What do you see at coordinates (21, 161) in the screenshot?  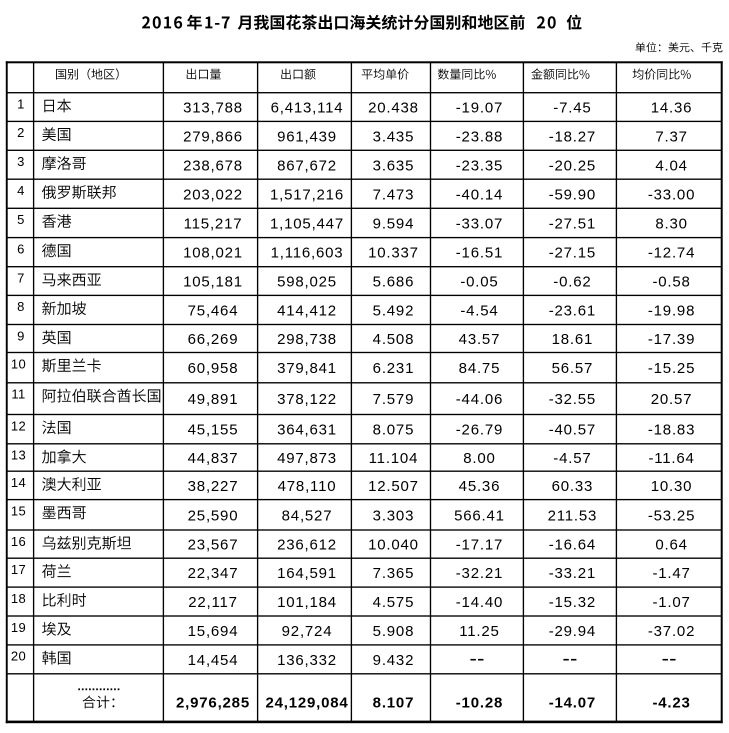 I see `svg-text: 3` at bounding box center [21, 161].